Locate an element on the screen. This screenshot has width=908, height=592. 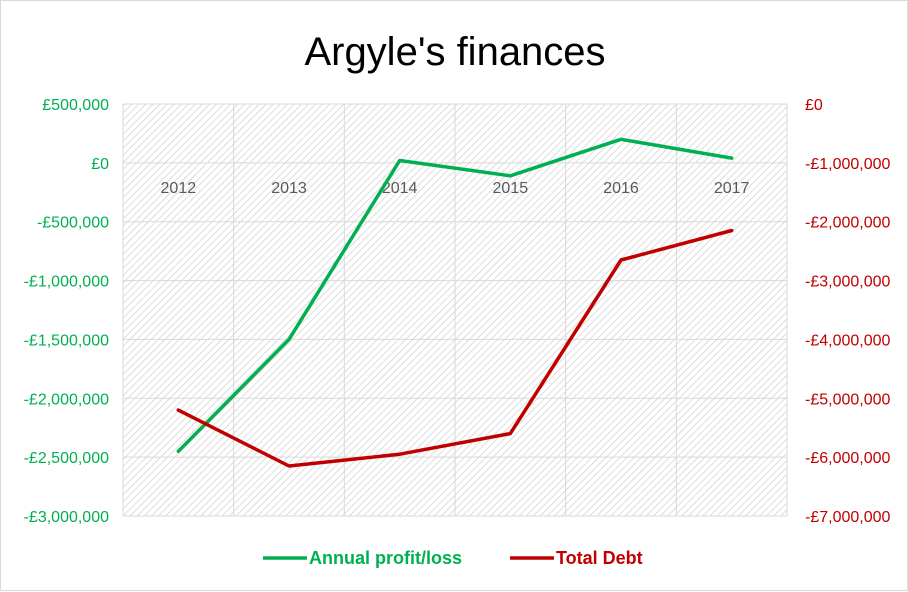
legend-label: Annual profit/loss is located at coordinates (385, 558).